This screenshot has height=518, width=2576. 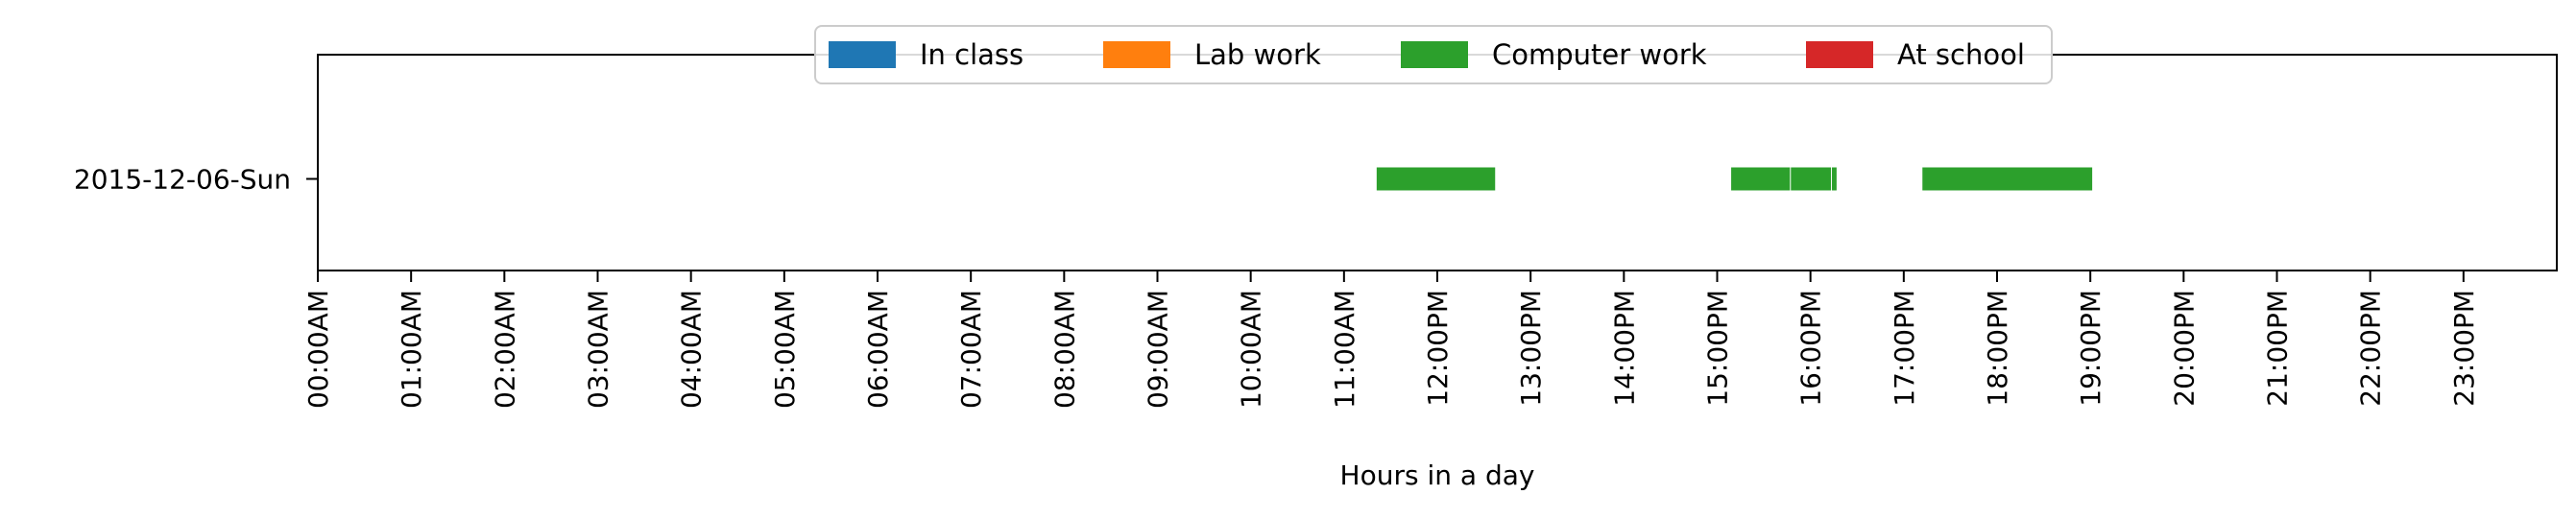 I want to click on x-tick-label: 03:00AM, so click(x=598, y=349).